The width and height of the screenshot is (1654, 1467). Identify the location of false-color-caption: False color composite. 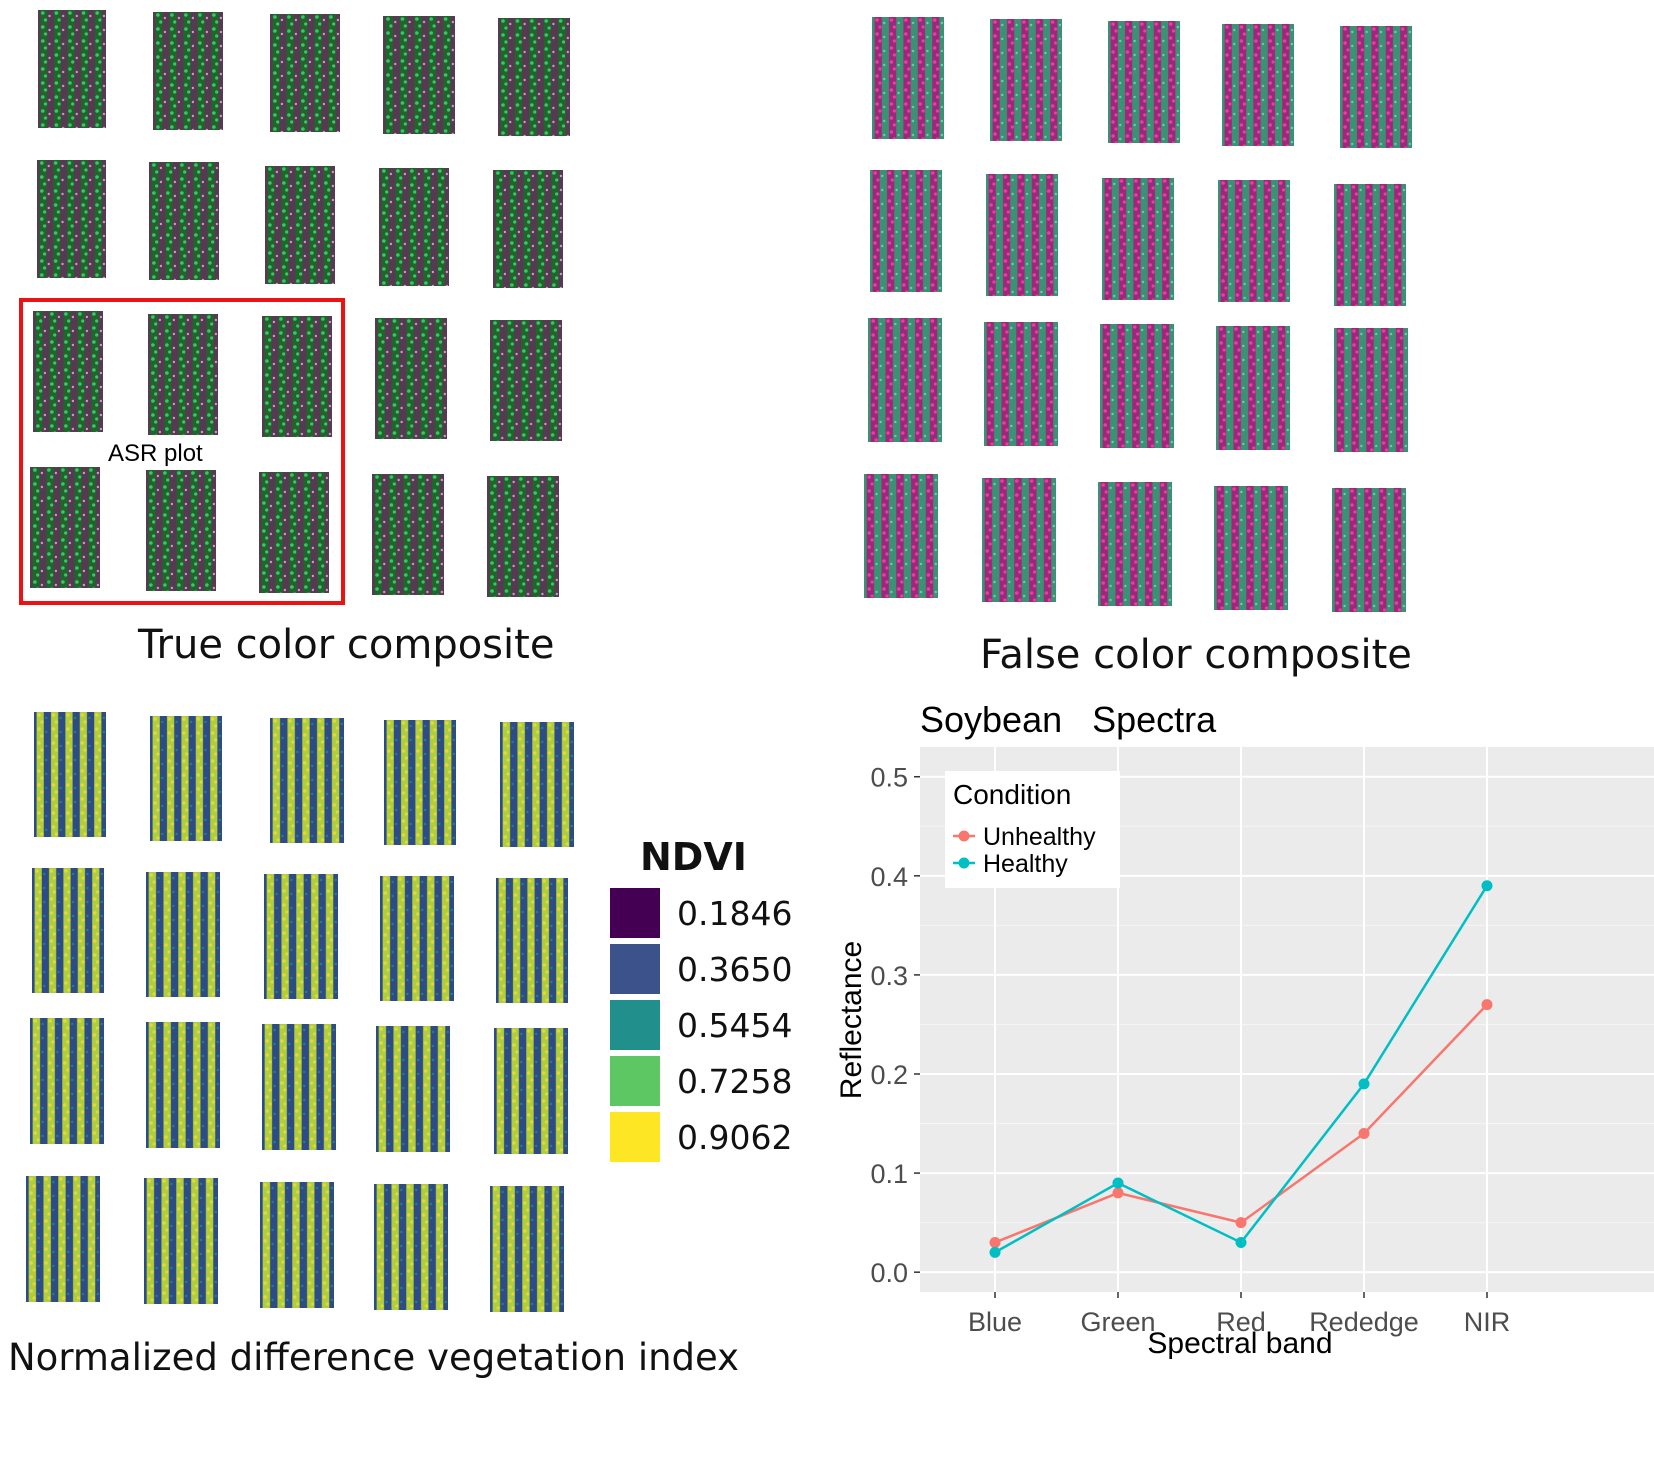
(1196, 655).